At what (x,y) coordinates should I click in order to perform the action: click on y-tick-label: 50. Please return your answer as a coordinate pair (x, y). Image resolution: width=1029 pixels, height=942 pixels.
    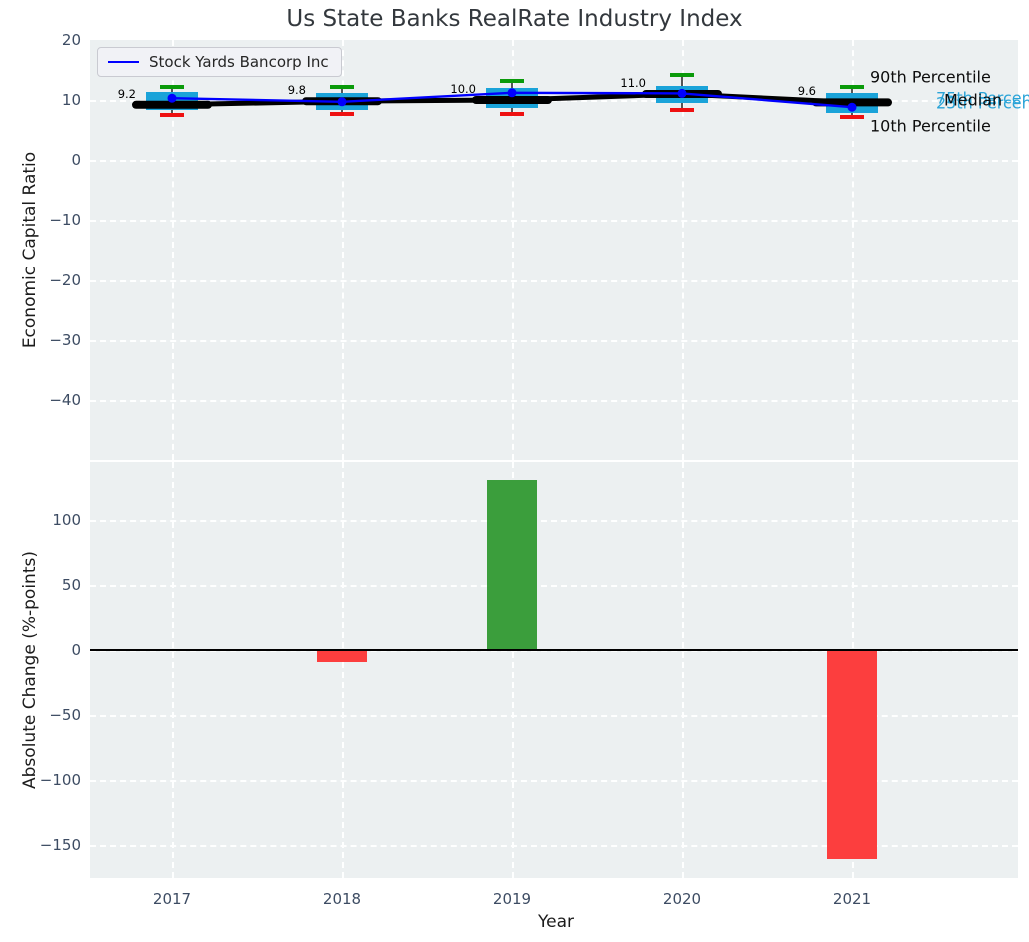
    Looking at the image, I should click on (71, 585).